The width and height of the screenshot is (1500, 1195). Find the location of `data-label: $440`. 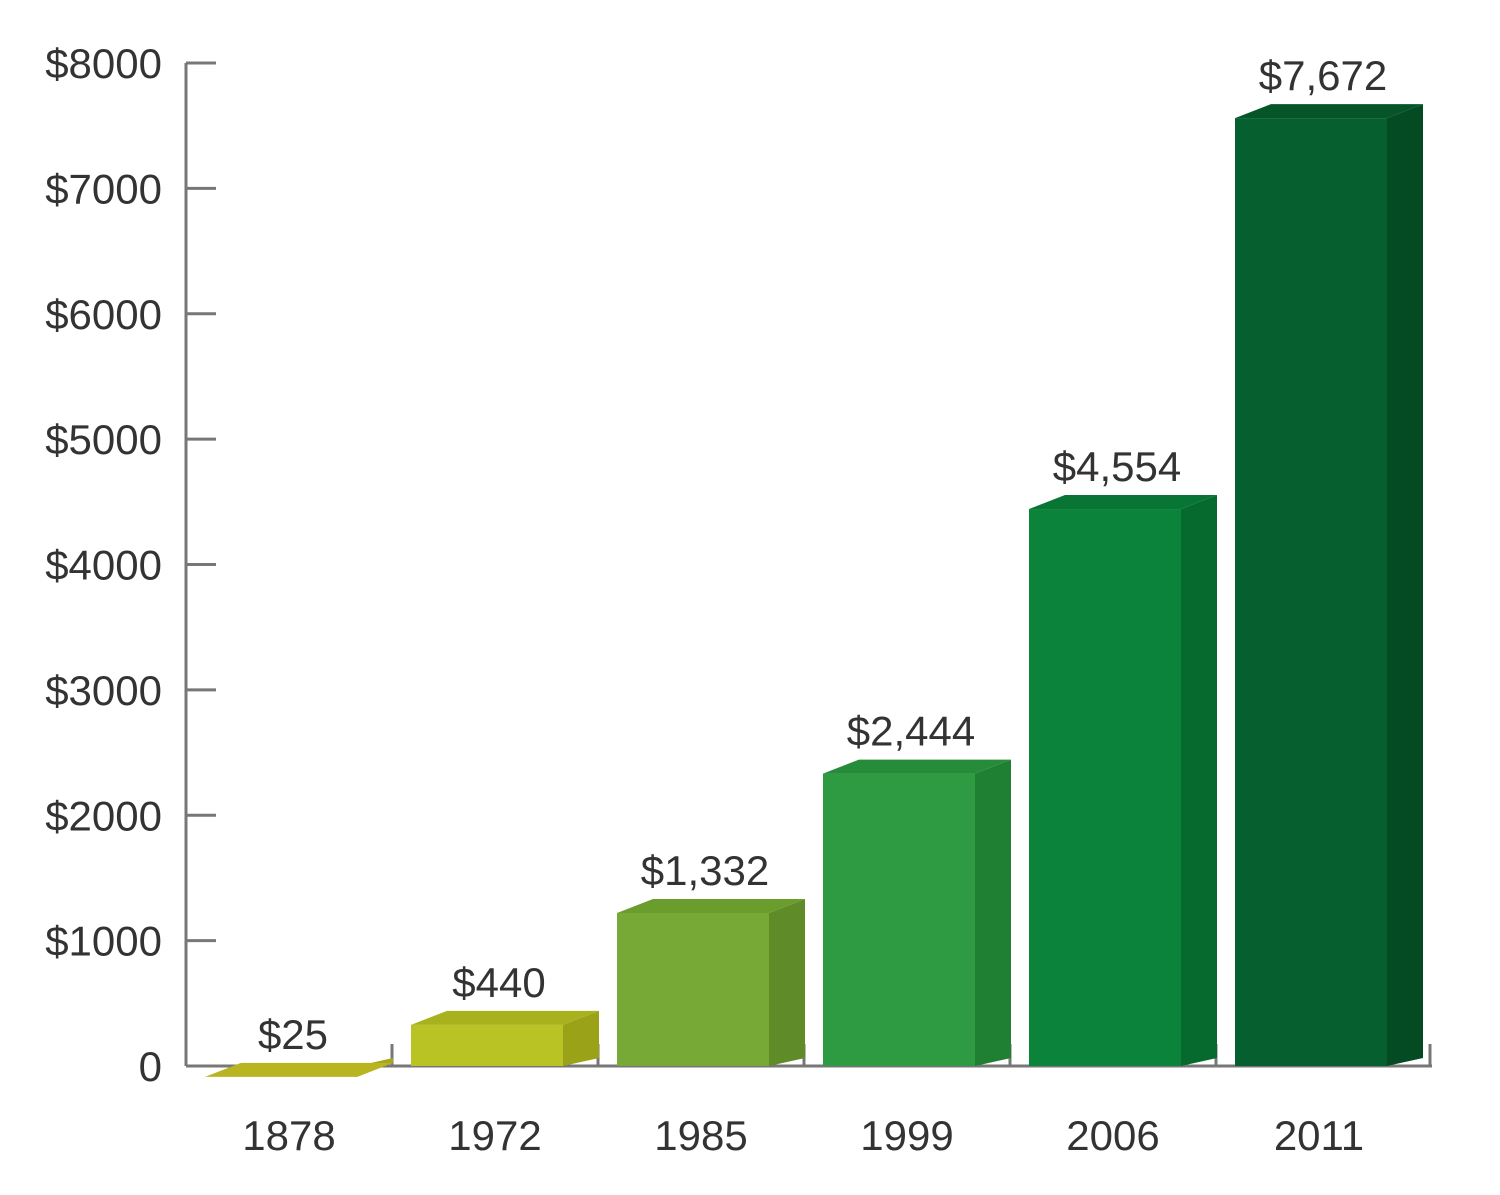

data-label: $440 is located at coordinates (498, 982).